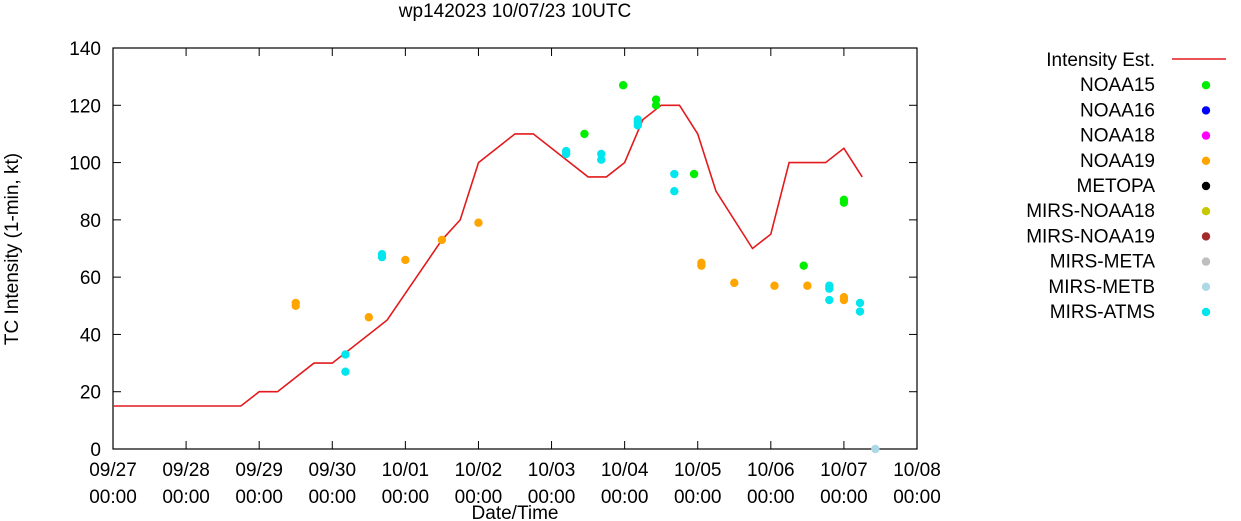 The image size is (1241, 521). What do you see at coordinates (625, 470) in the screenshot?
I see `x-tick-label-date: 10/04` at bounding box center [625, 470].